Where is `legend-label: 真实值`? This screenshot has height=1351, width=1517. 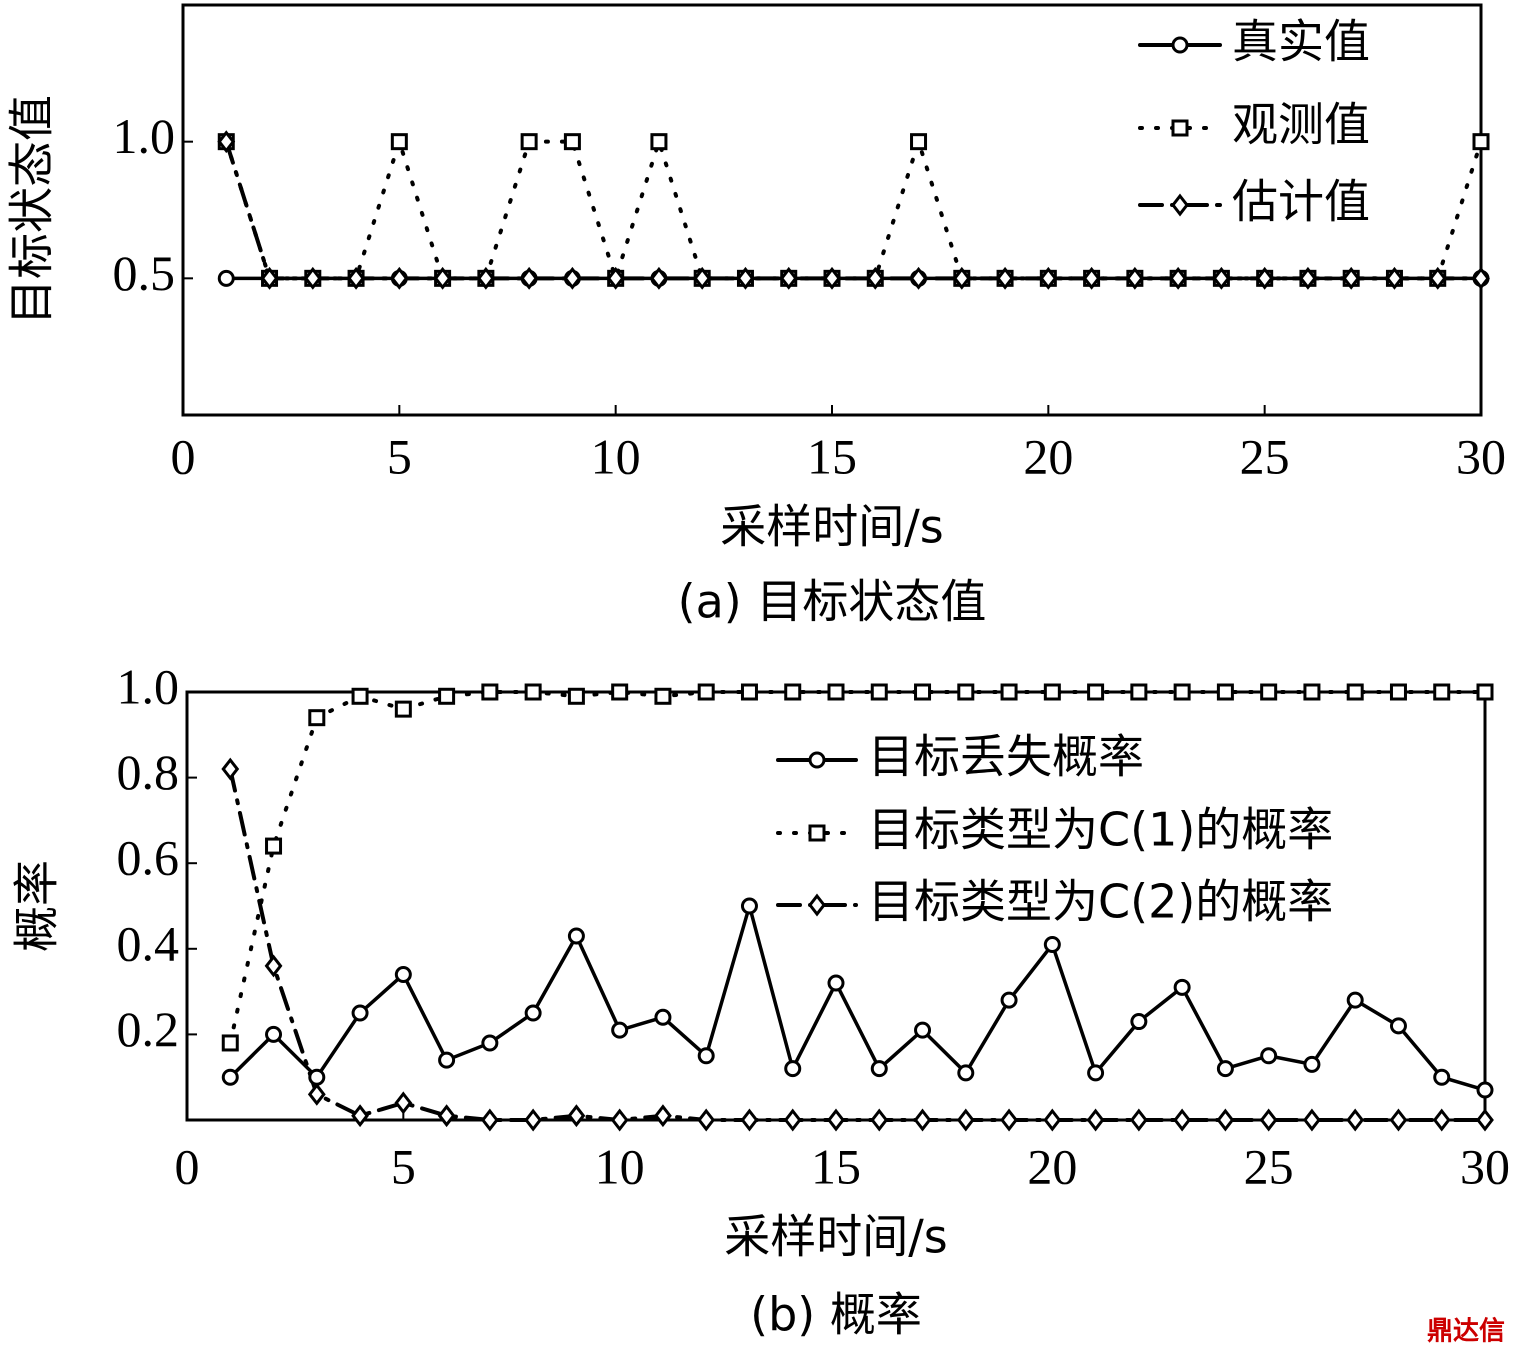 legend-label: 真实值 is located at coordinates (1301, 42).